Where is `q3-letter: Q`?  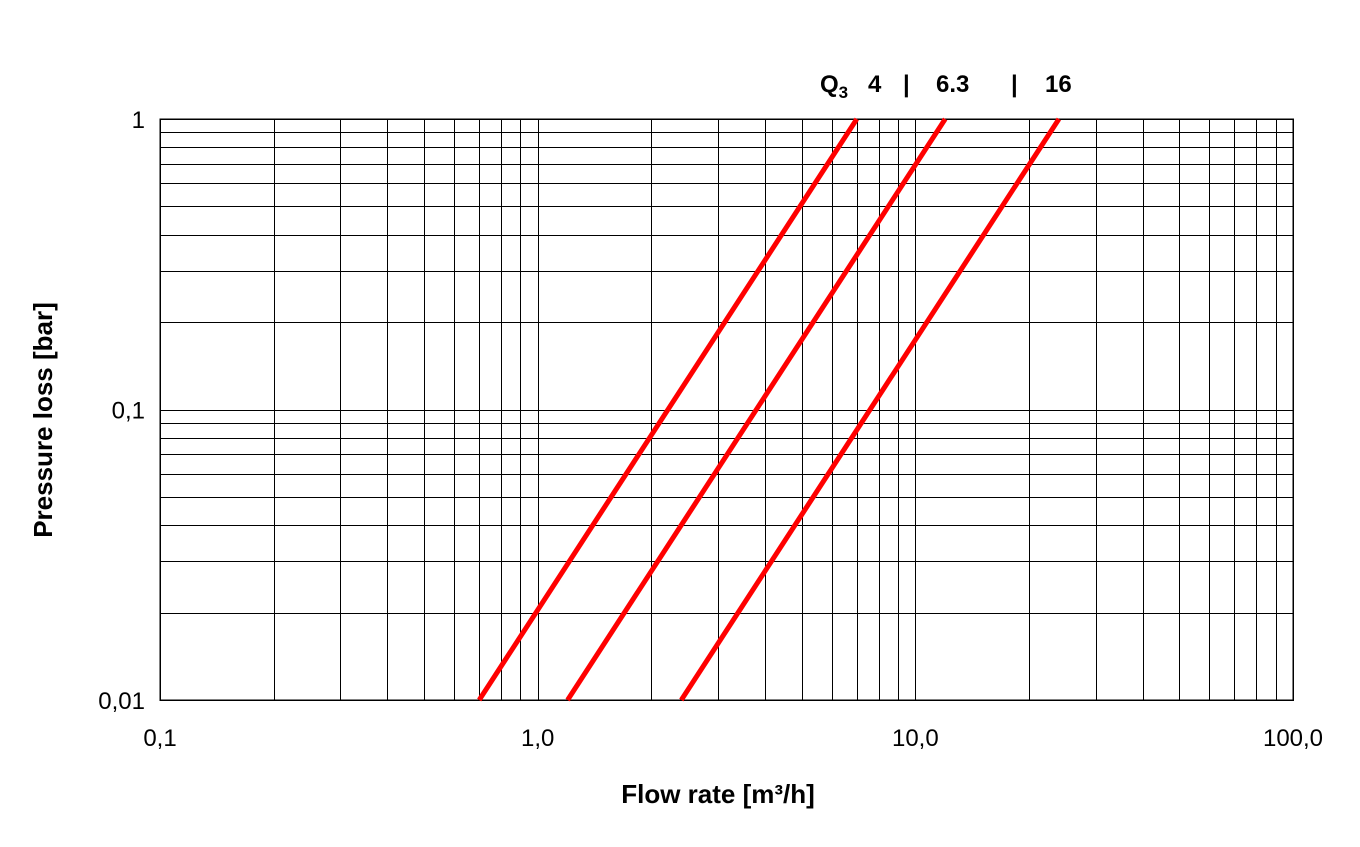 q3-letter: Q is located at coordinates (829, 84).